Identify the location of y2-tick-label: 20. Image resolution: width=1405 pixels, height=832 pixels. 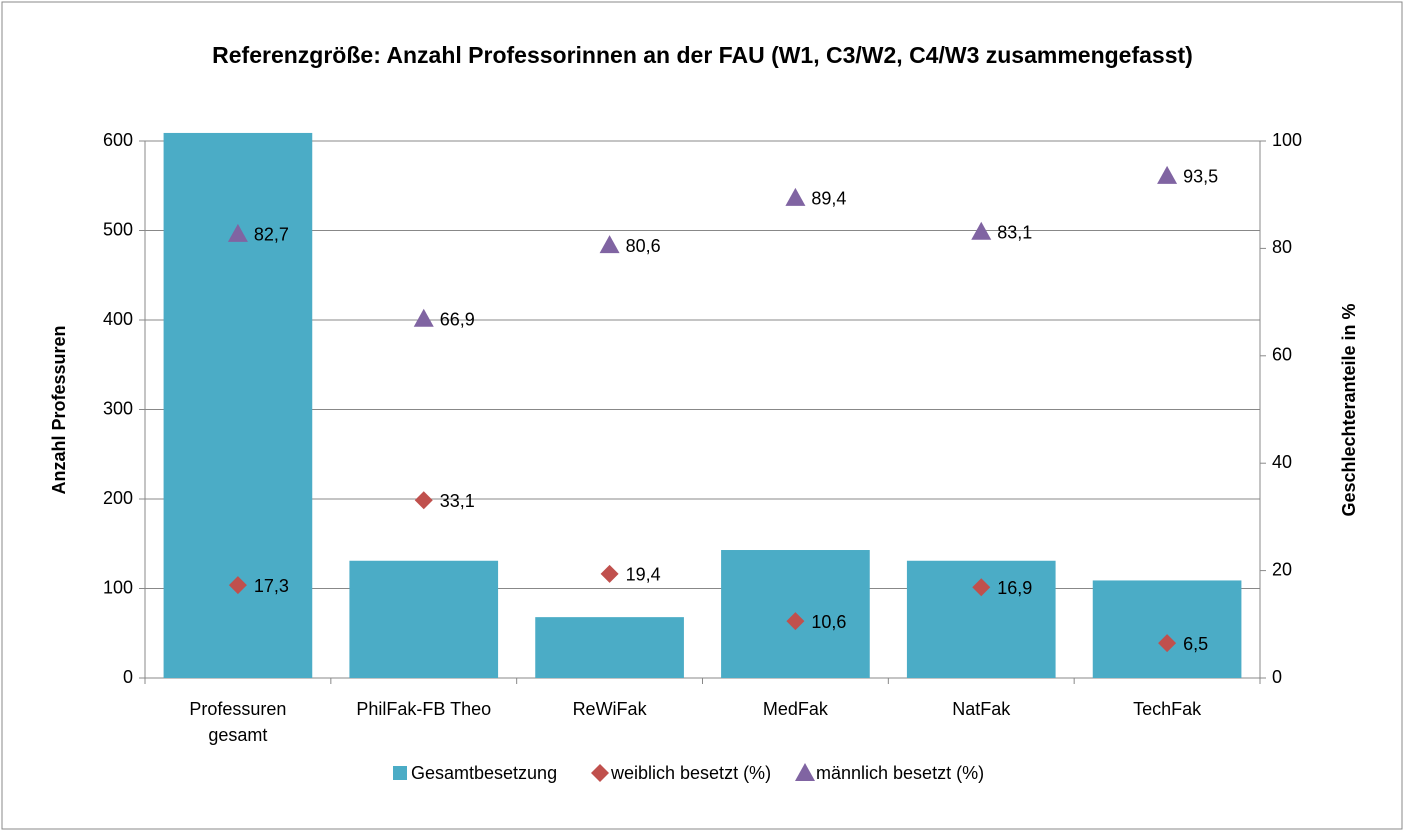
(1282, 569).